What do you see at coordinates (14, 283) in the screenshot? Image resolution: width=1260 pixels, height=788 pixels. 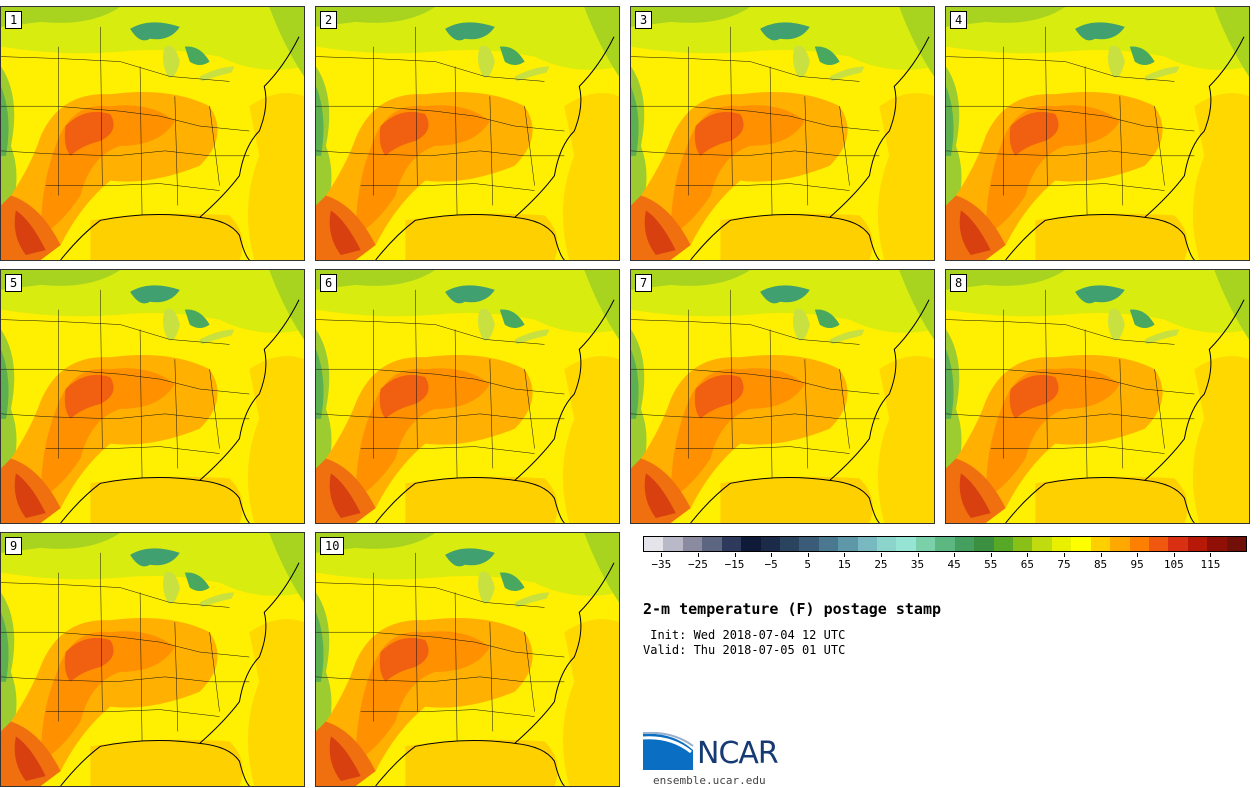 I see `panel-number-label: 5` at bounding box center [14, 283].